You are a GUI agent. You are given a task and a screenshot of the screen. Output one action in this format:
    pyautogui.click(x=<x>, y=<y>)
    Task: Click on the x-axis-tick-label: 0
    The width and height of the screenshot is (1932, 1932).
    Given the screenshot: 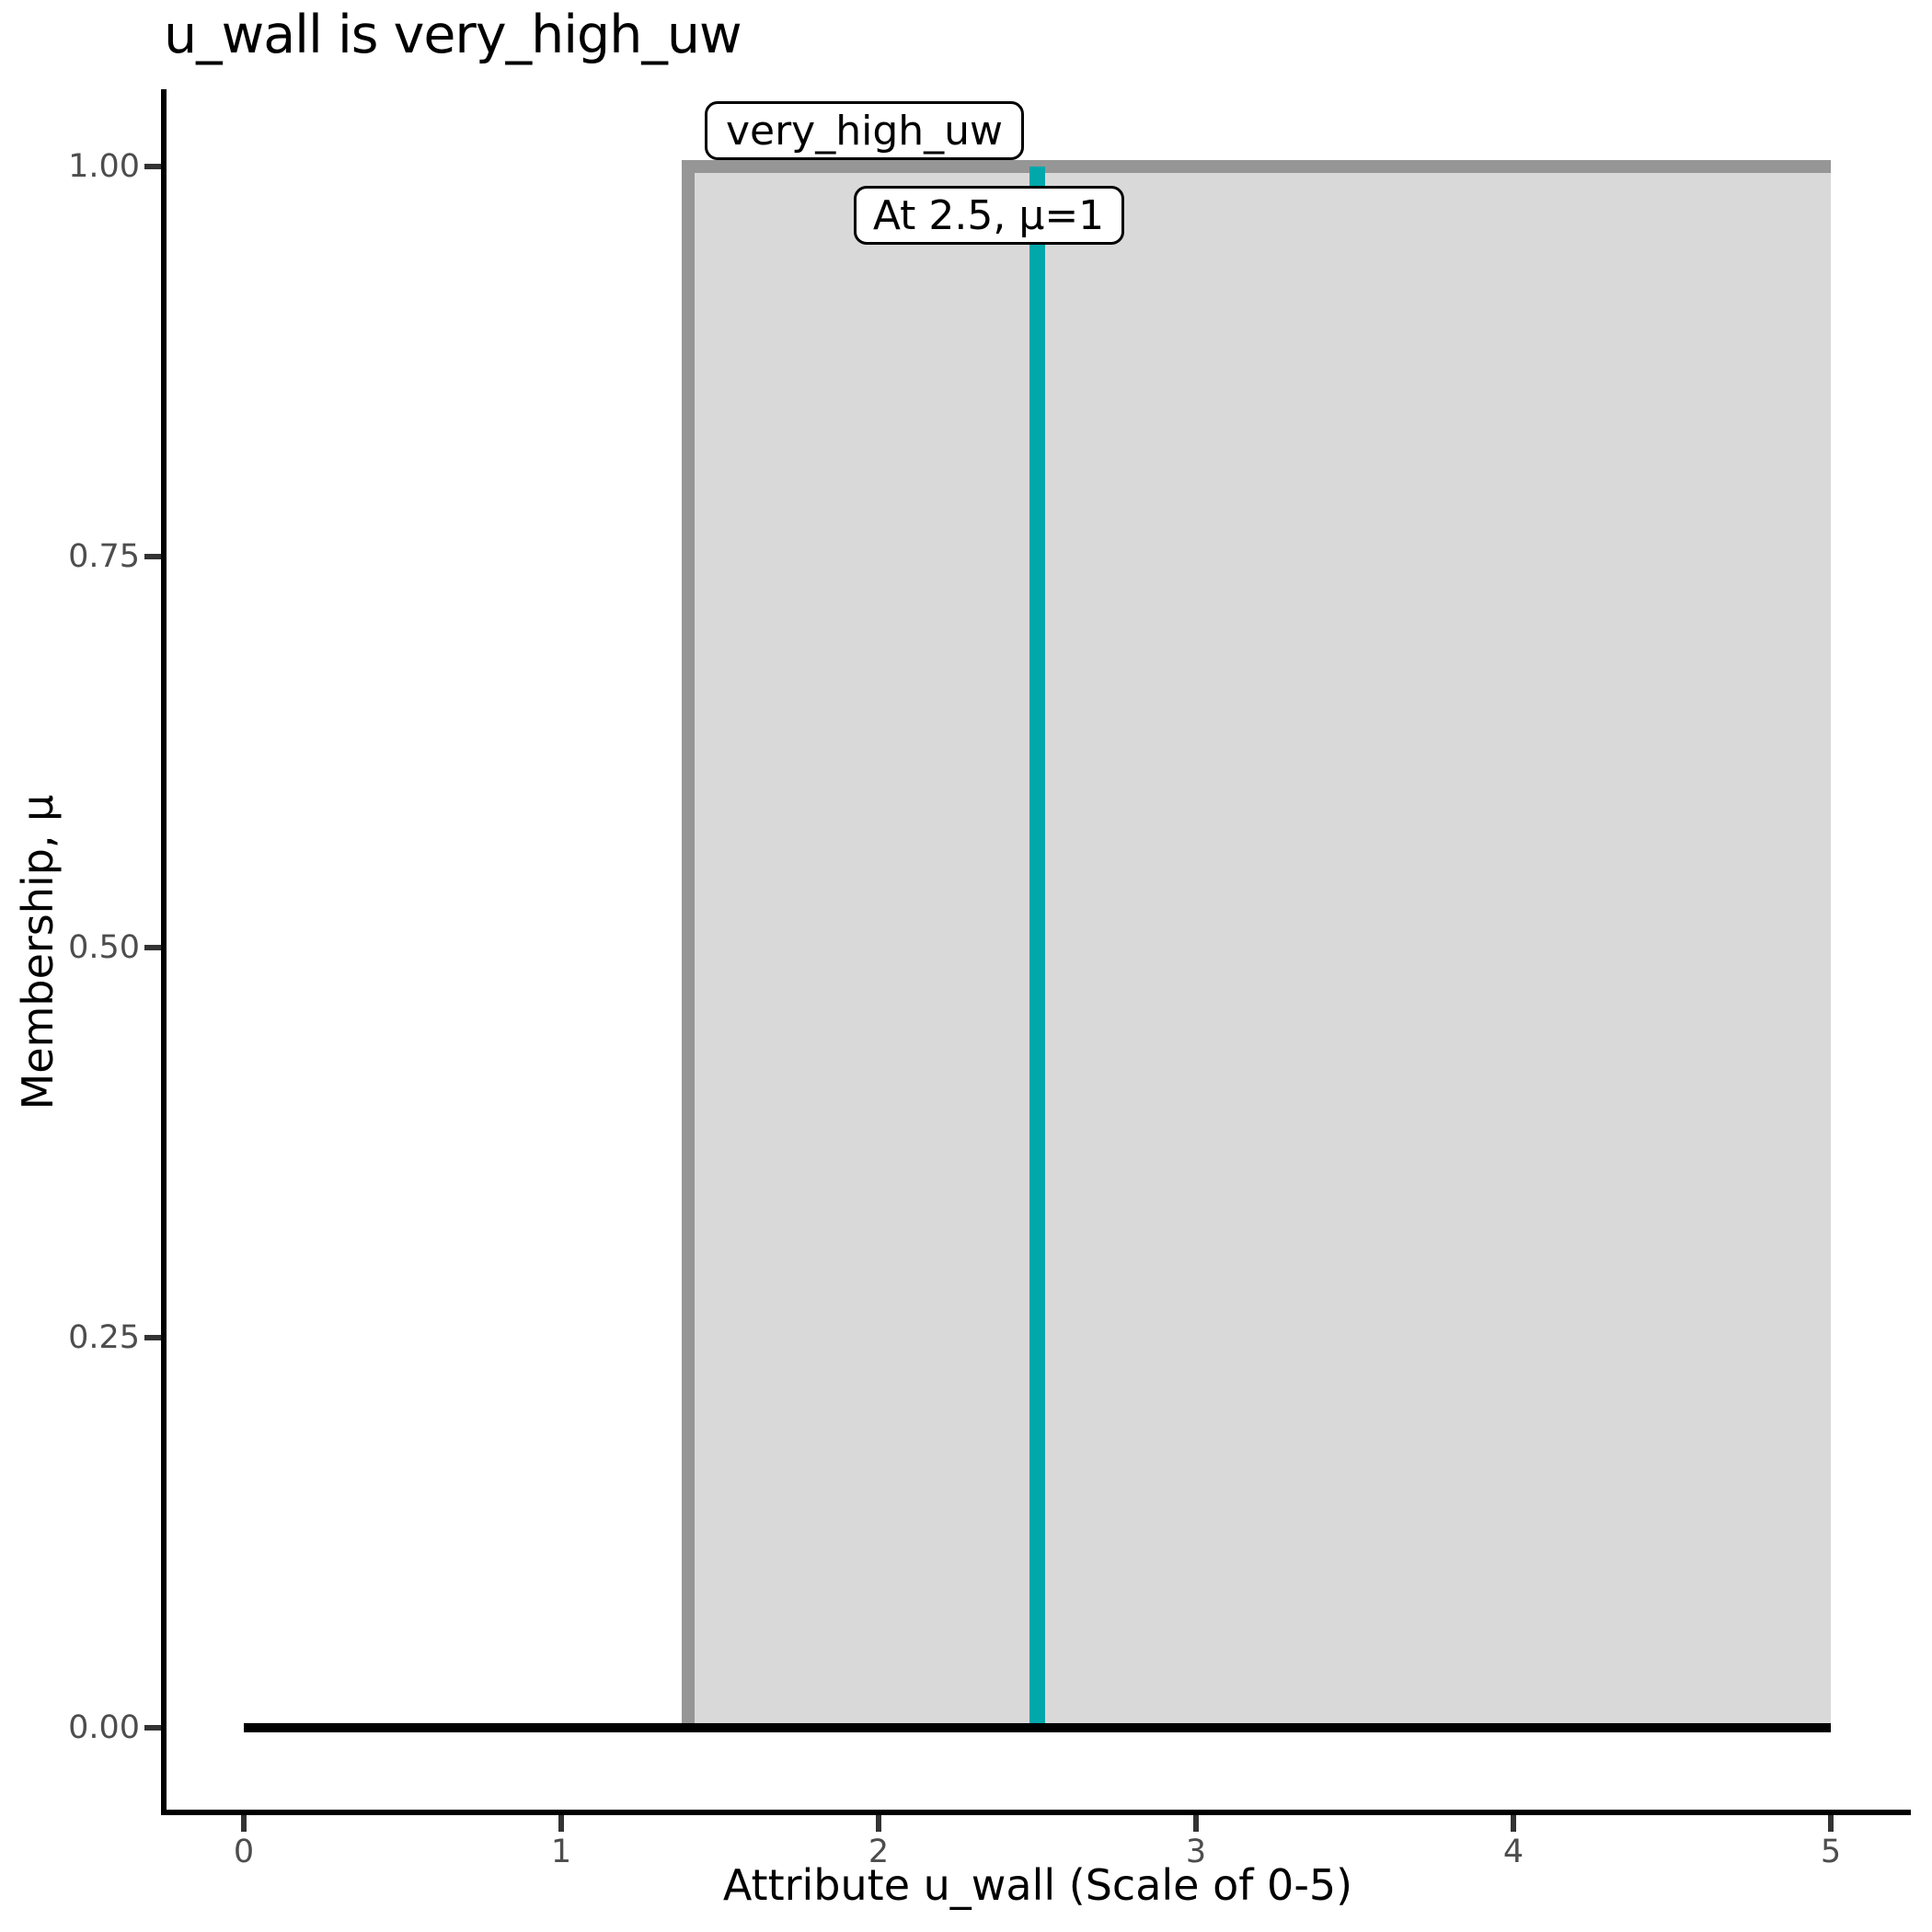 What is the action you would take?
    pyautogui.click(x=244, y=1852)
    